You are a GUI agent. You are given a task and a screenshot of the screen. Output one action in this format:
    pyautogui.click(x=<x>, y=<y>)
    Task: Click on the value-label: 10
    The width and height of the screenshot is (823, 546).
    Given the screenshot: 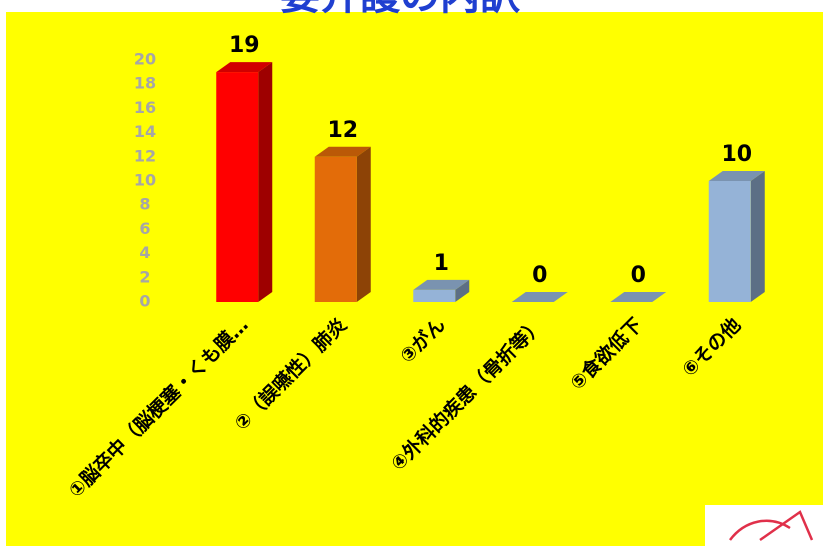 What is the action you would take?
    pyautogui.click(x=736, y=154)
    